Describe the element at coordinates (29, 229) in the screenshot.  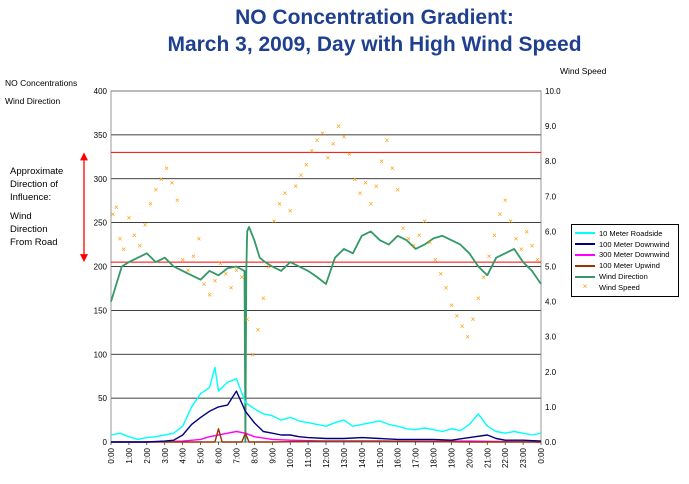
I see `annotation-line: Direction` at that location.